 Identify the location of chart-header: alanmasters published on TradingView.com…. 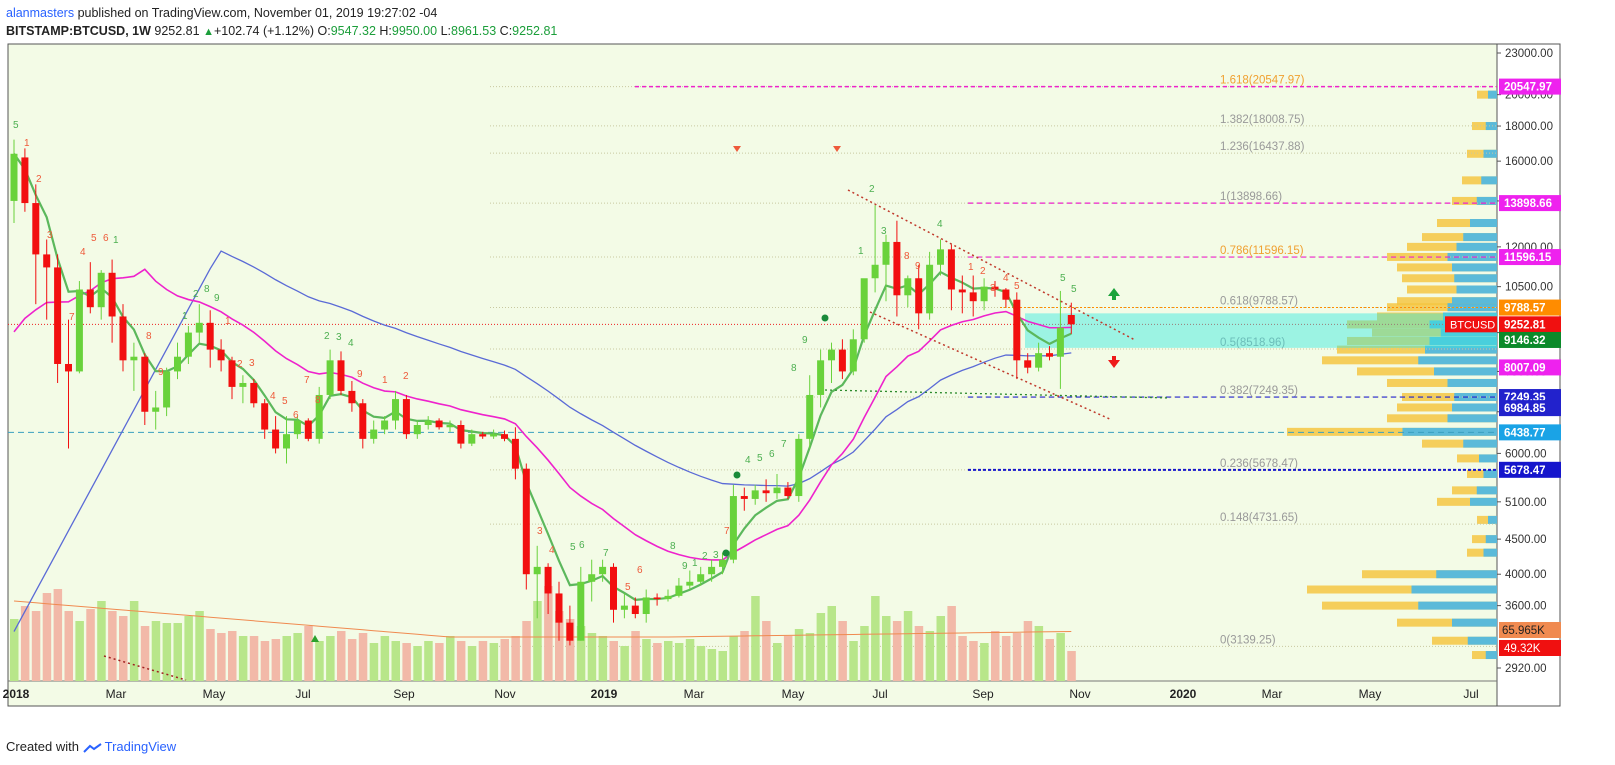
(281, 22).